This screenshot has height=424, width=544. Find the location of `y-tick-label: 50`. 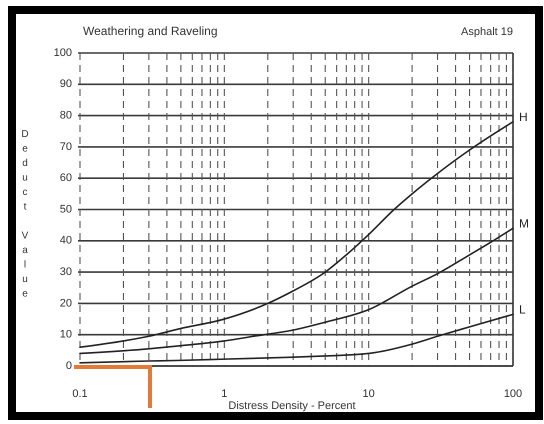

y-tick-label: 50 is located at coordinates (66, 209).